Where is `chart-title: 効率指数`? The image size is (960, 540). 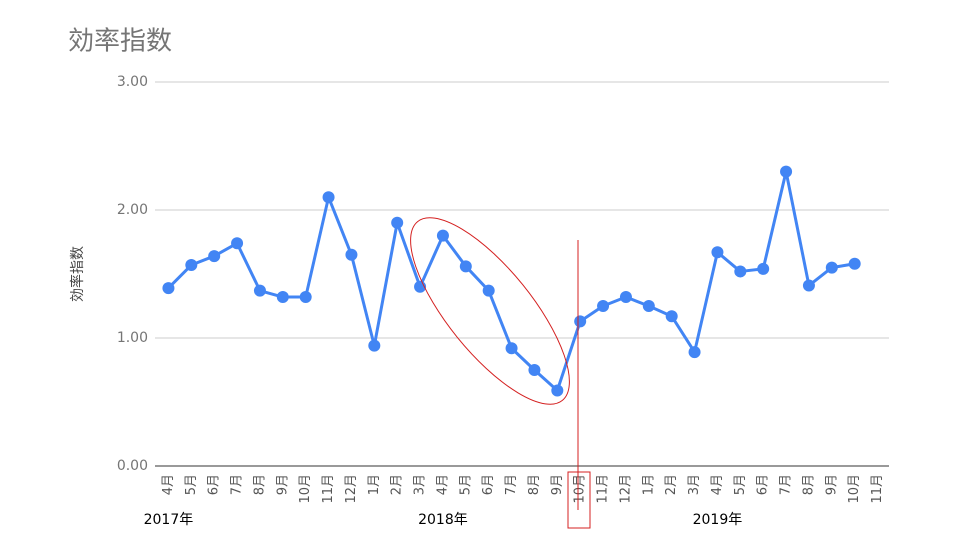 chart-title: 効率指数 is located at coordinates (120, 42).